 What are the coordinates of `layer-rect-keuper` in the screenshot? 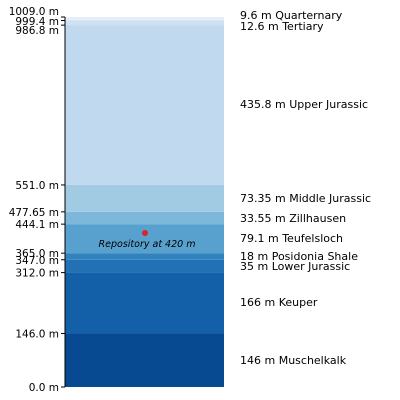 It's located at (144, 303).